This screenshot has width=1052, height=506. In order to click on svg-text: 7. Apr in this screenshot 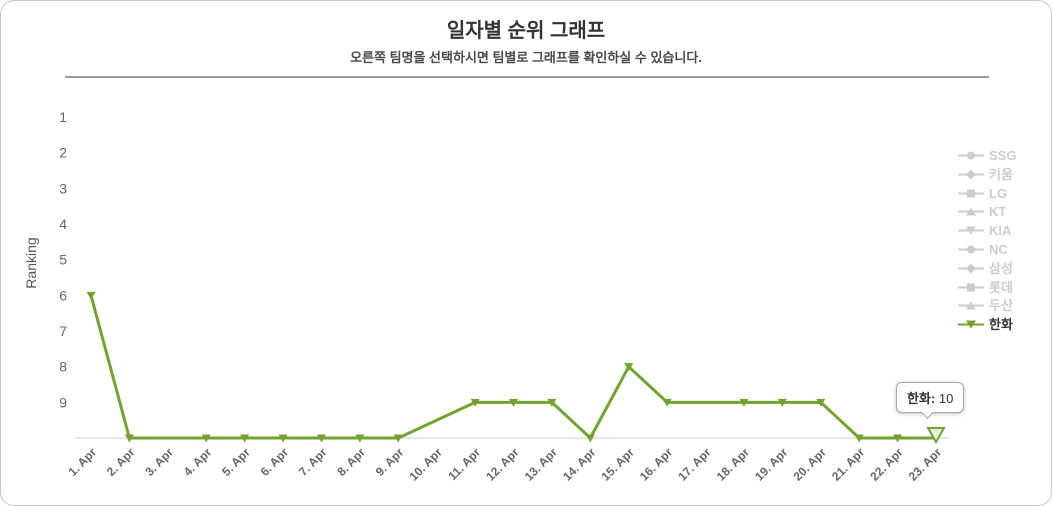, I will do `click(313, 462)`.